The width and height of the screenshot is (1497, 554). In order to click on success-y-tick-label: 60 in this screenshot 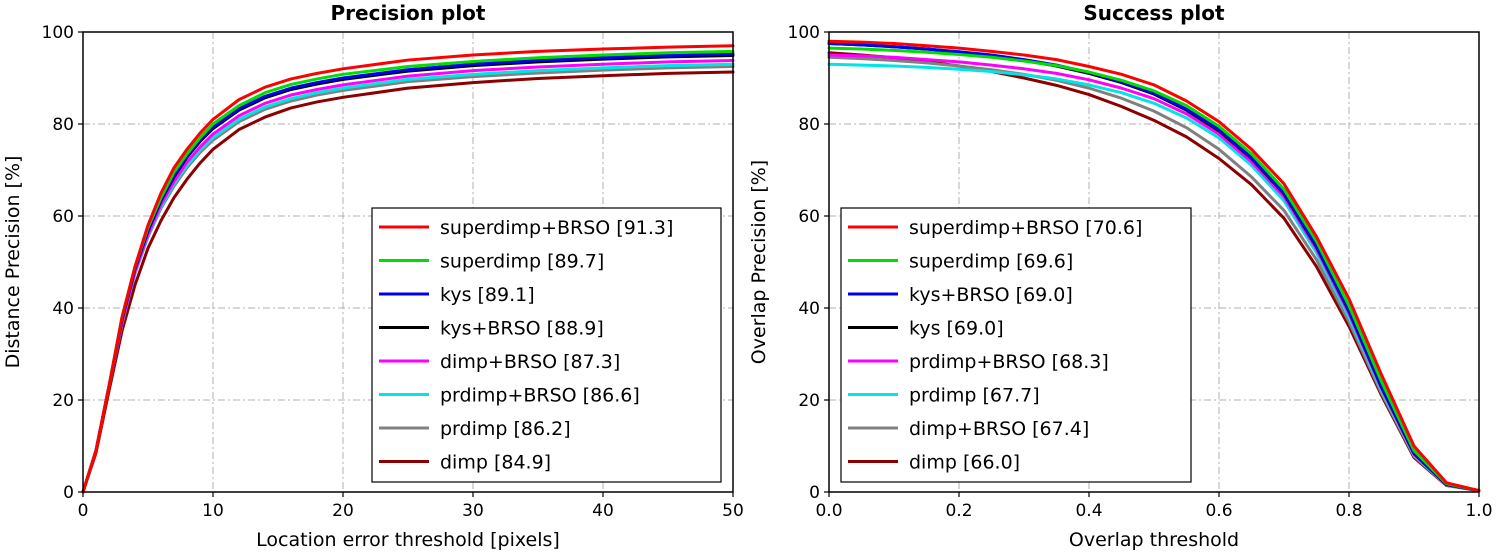, I will do `click(809, 217)`.